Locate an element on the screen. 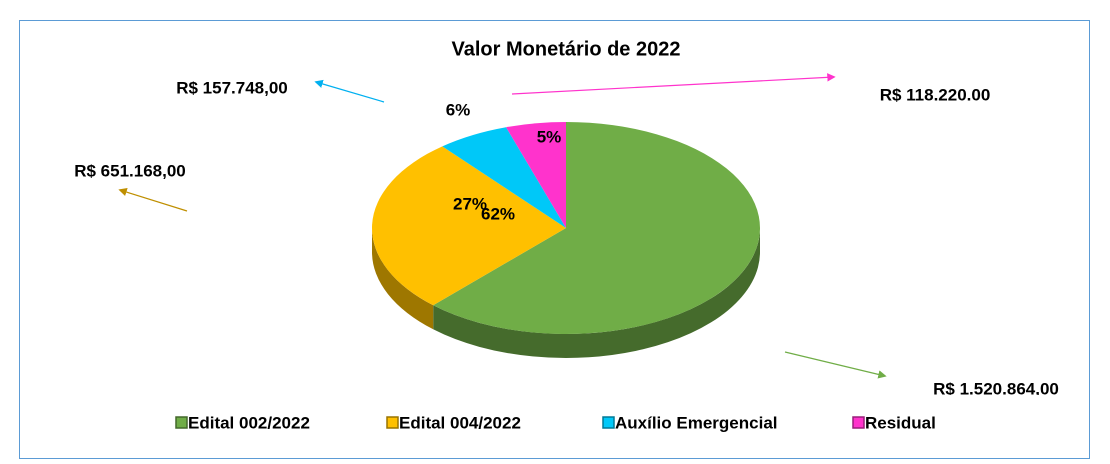 The image size is (1110, 464). legend-label: Edital 004/2022 is located at coordinates (460, 422).